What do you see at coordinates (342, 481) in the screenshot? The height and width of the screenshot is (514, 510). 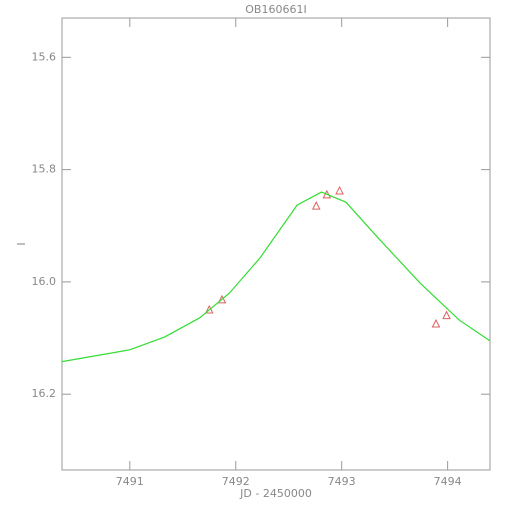 I see `x-tick-label: 7493` at bounding box center [342, 481].